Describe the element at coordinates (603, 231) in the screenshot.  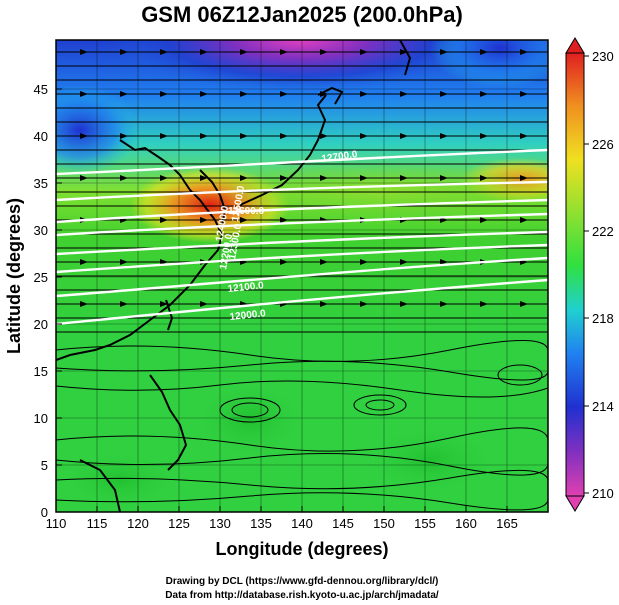
I see `colorbar-tick-label: 222` at that location.